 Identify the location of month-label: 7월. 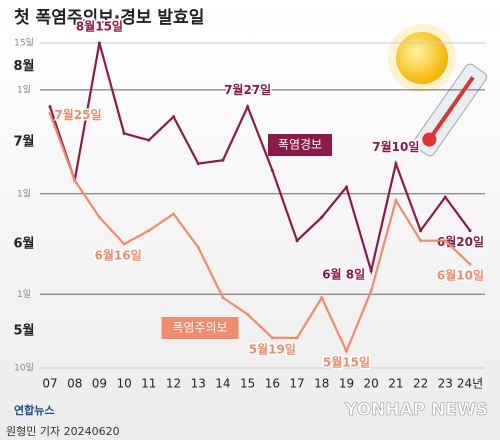
(23, 141).